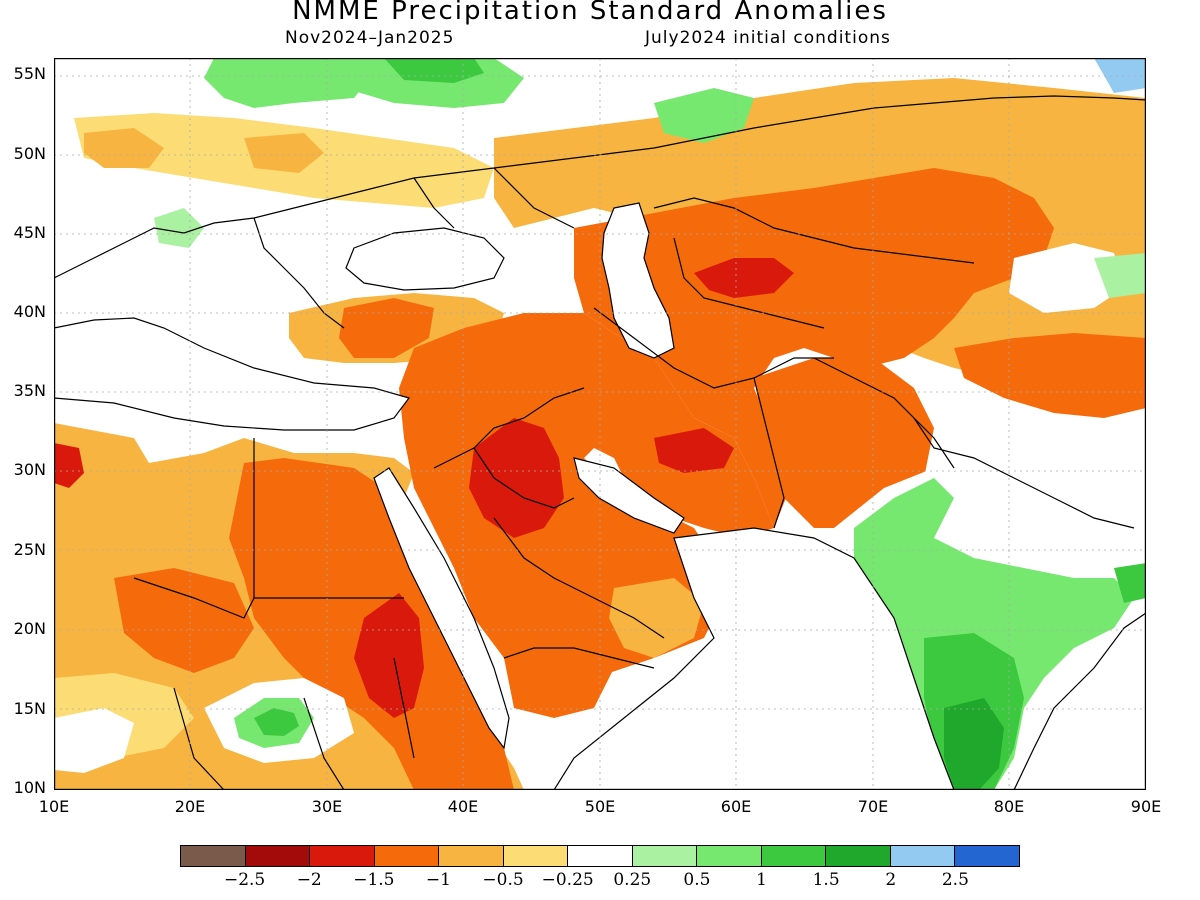 This screenshot has width=1200, height=900. I want to click on lon-label-50e: 50E, so click(600, 806).